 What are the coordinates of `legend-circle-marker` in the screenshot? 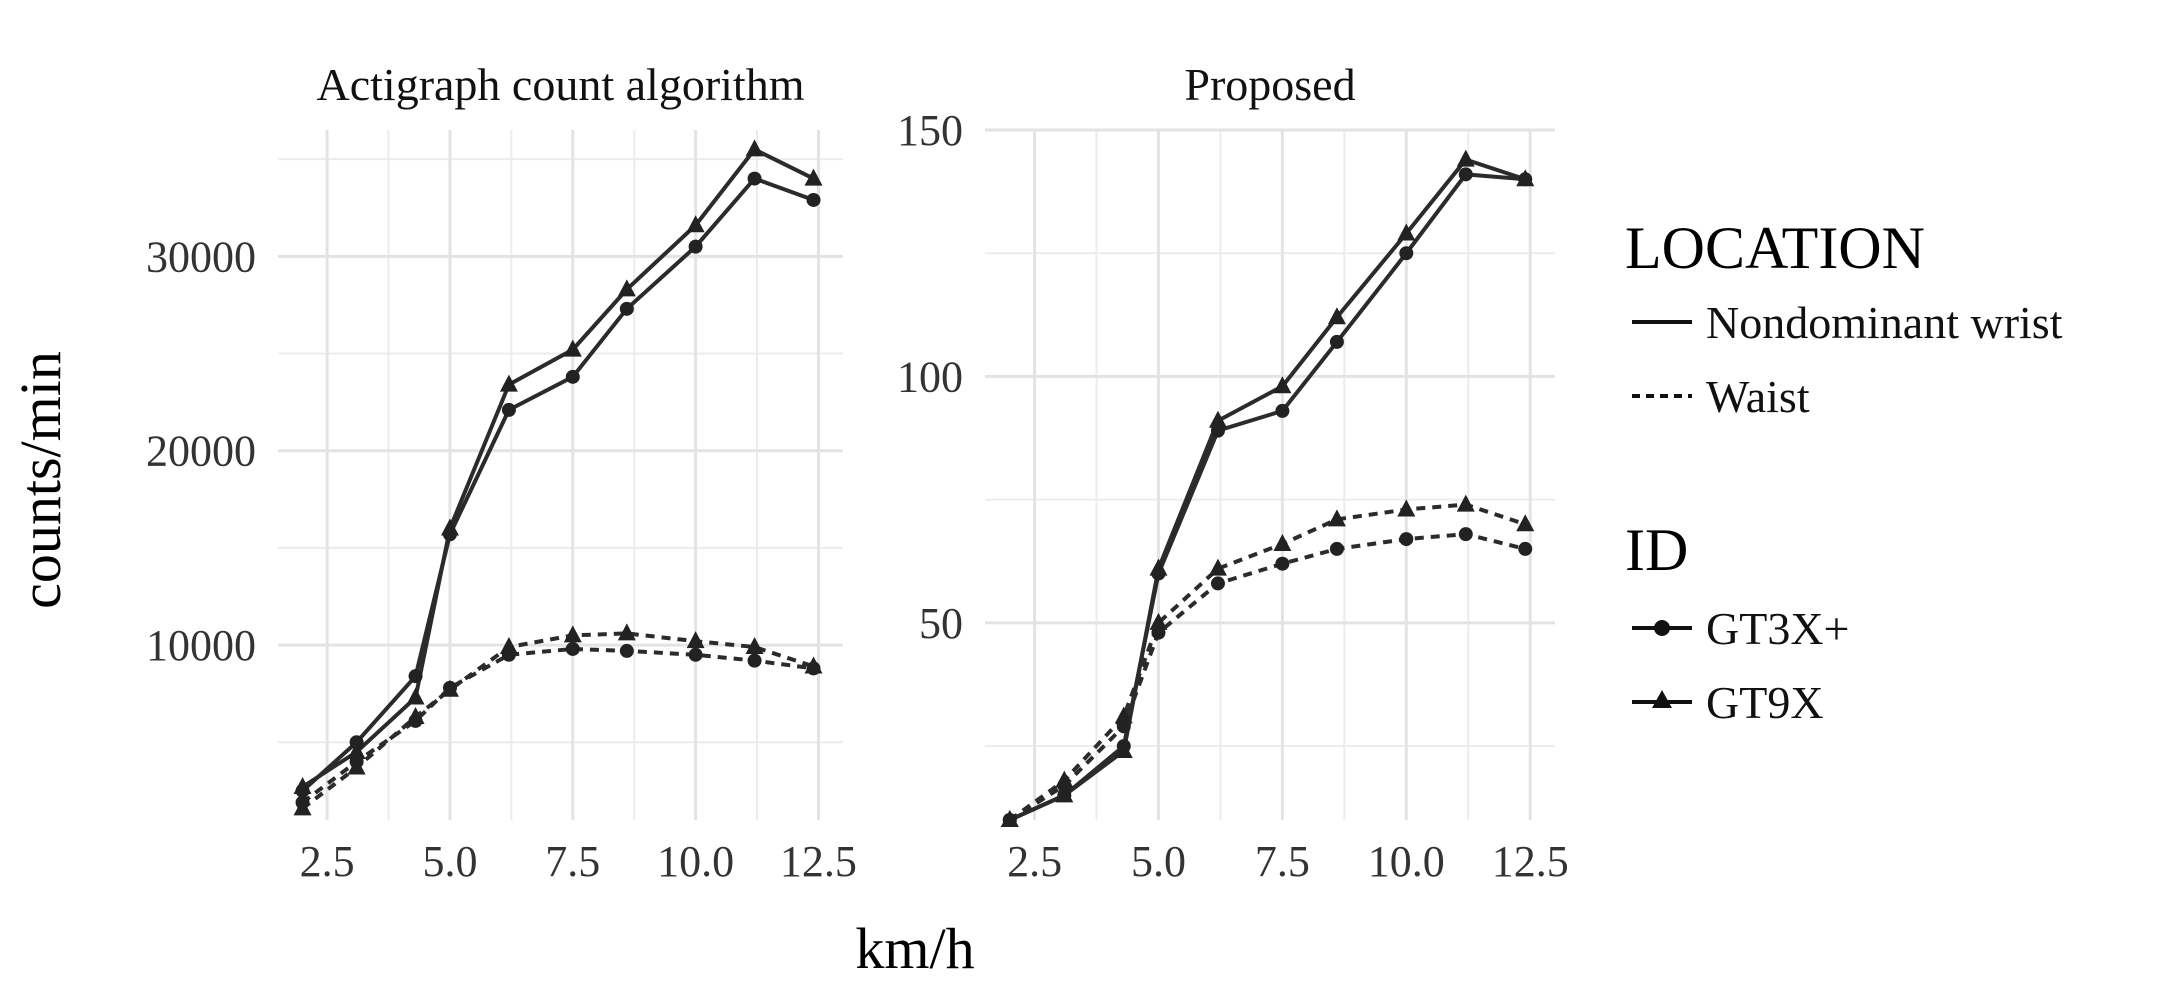 It's located at (1662, 628).